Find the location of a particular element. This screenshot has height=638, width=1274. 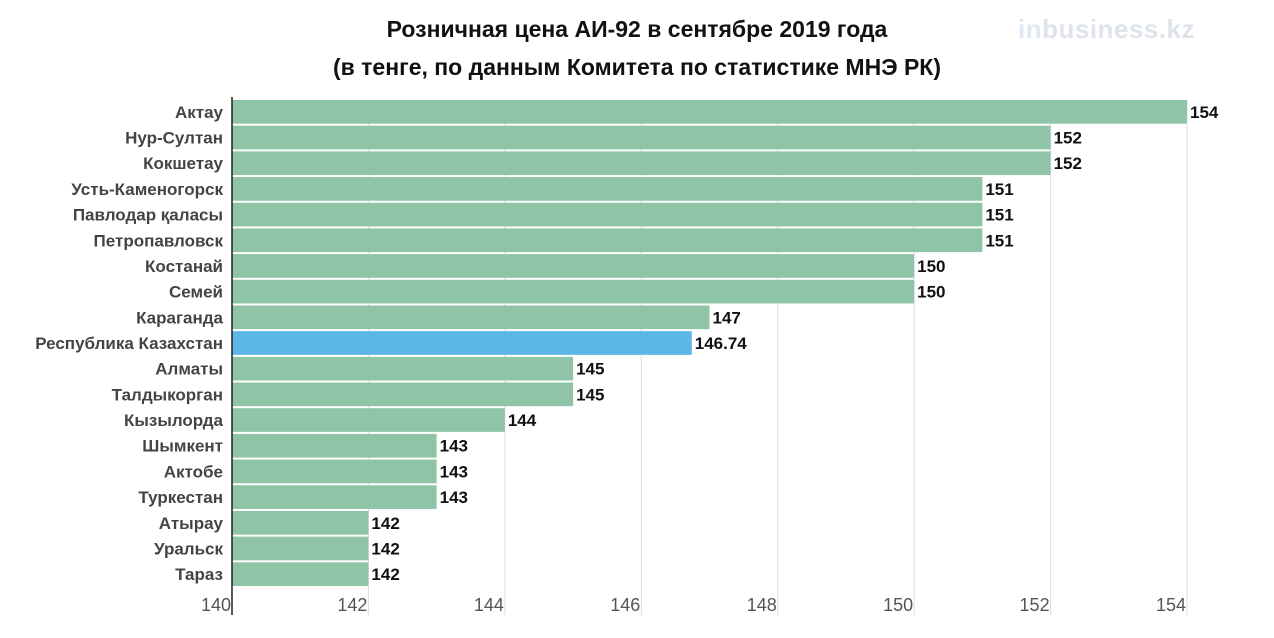

category-label: Караганда is located at coordinates (179, 317).